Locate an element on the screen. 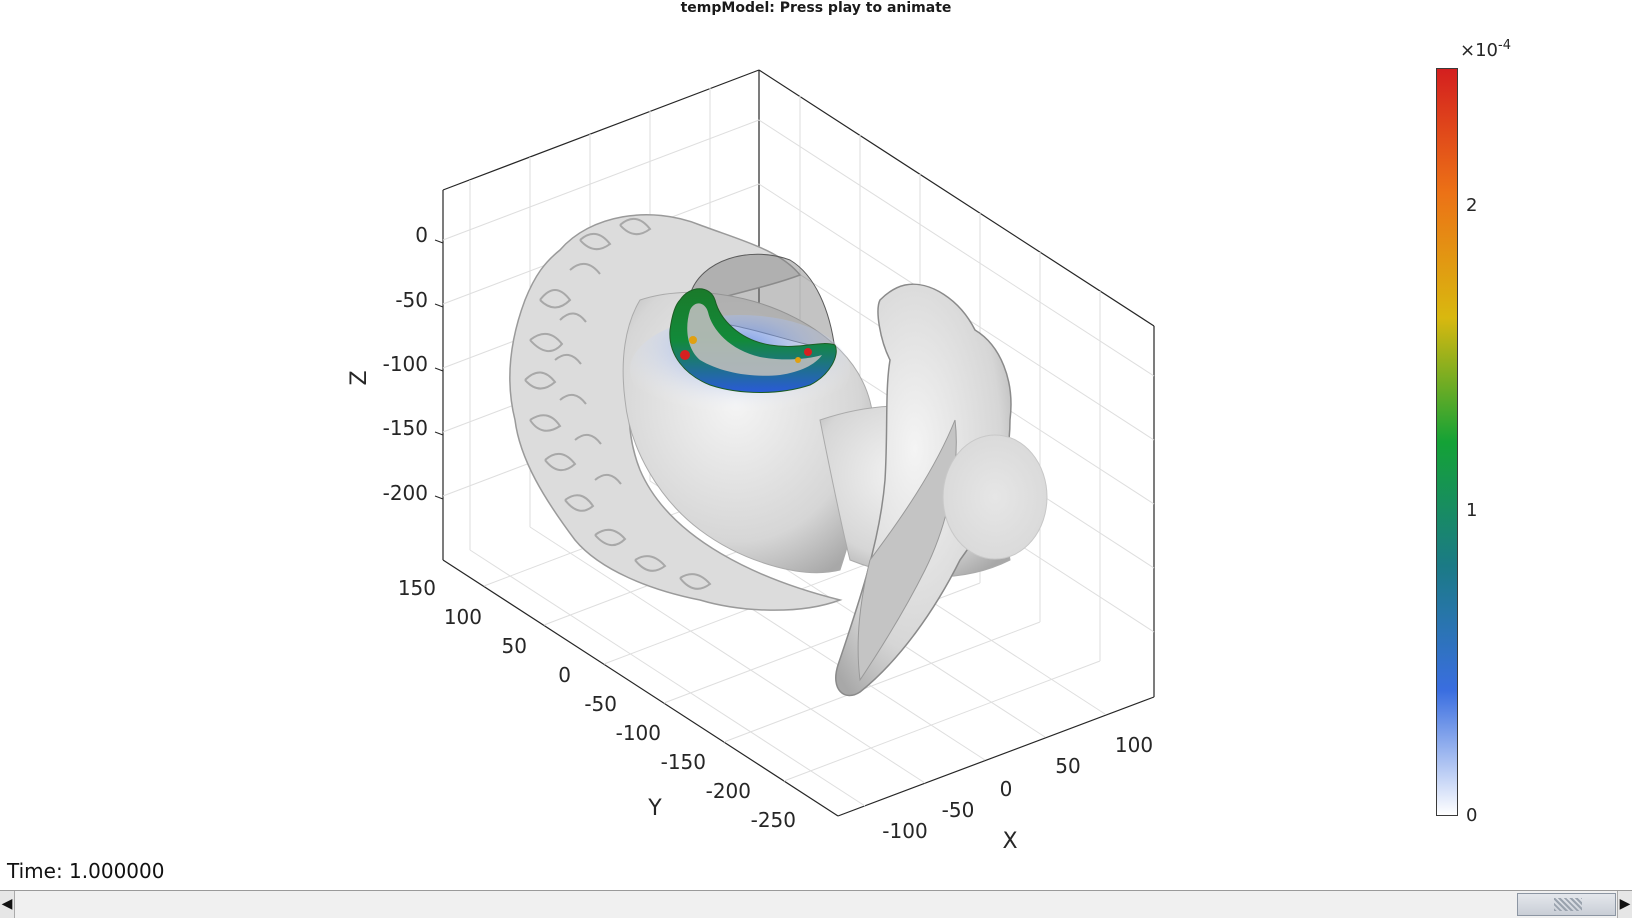 Image resolution: width=1632 pixels, height=918 pixels. x-axis: -100 -50 0 50 100 X is located at coordinates (1017, 793).